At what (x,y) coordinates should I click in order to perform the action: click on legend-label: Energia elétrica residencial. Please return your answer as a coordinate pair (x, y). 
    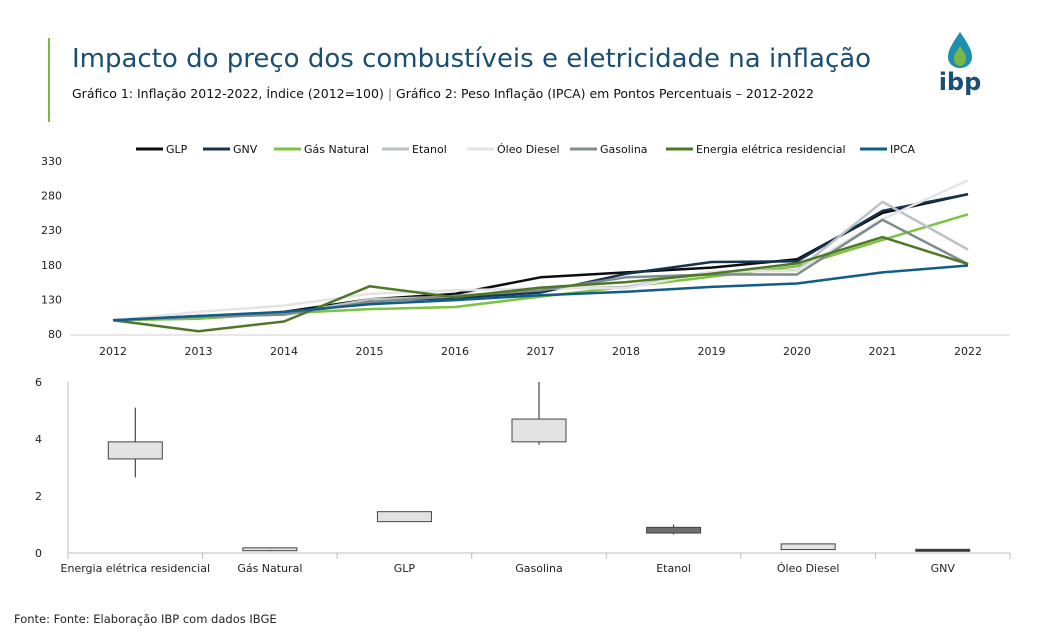
    Looking at the image, I should click on (771, 149).